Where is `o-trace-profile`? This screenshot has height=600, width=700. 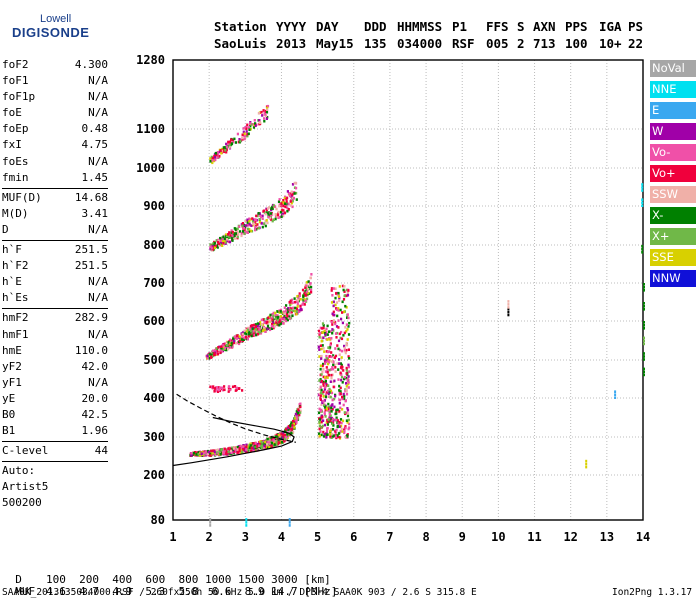
o-trace-profile is located at coordinates (233, 441).